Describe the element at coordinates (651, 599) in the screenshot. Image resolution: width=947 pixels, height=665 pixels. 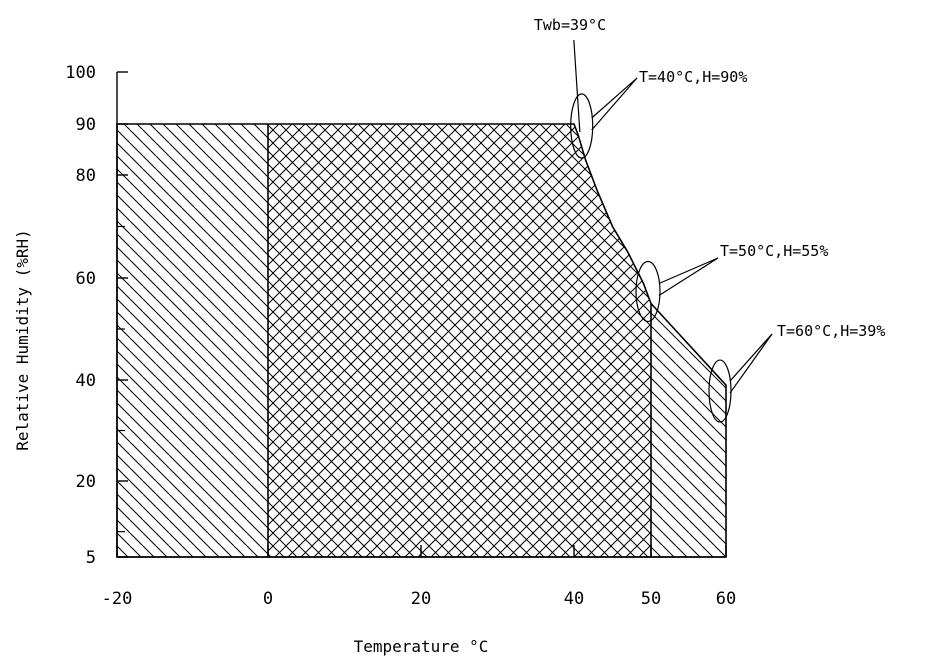
I see `x-tick-label: 50` at that location.